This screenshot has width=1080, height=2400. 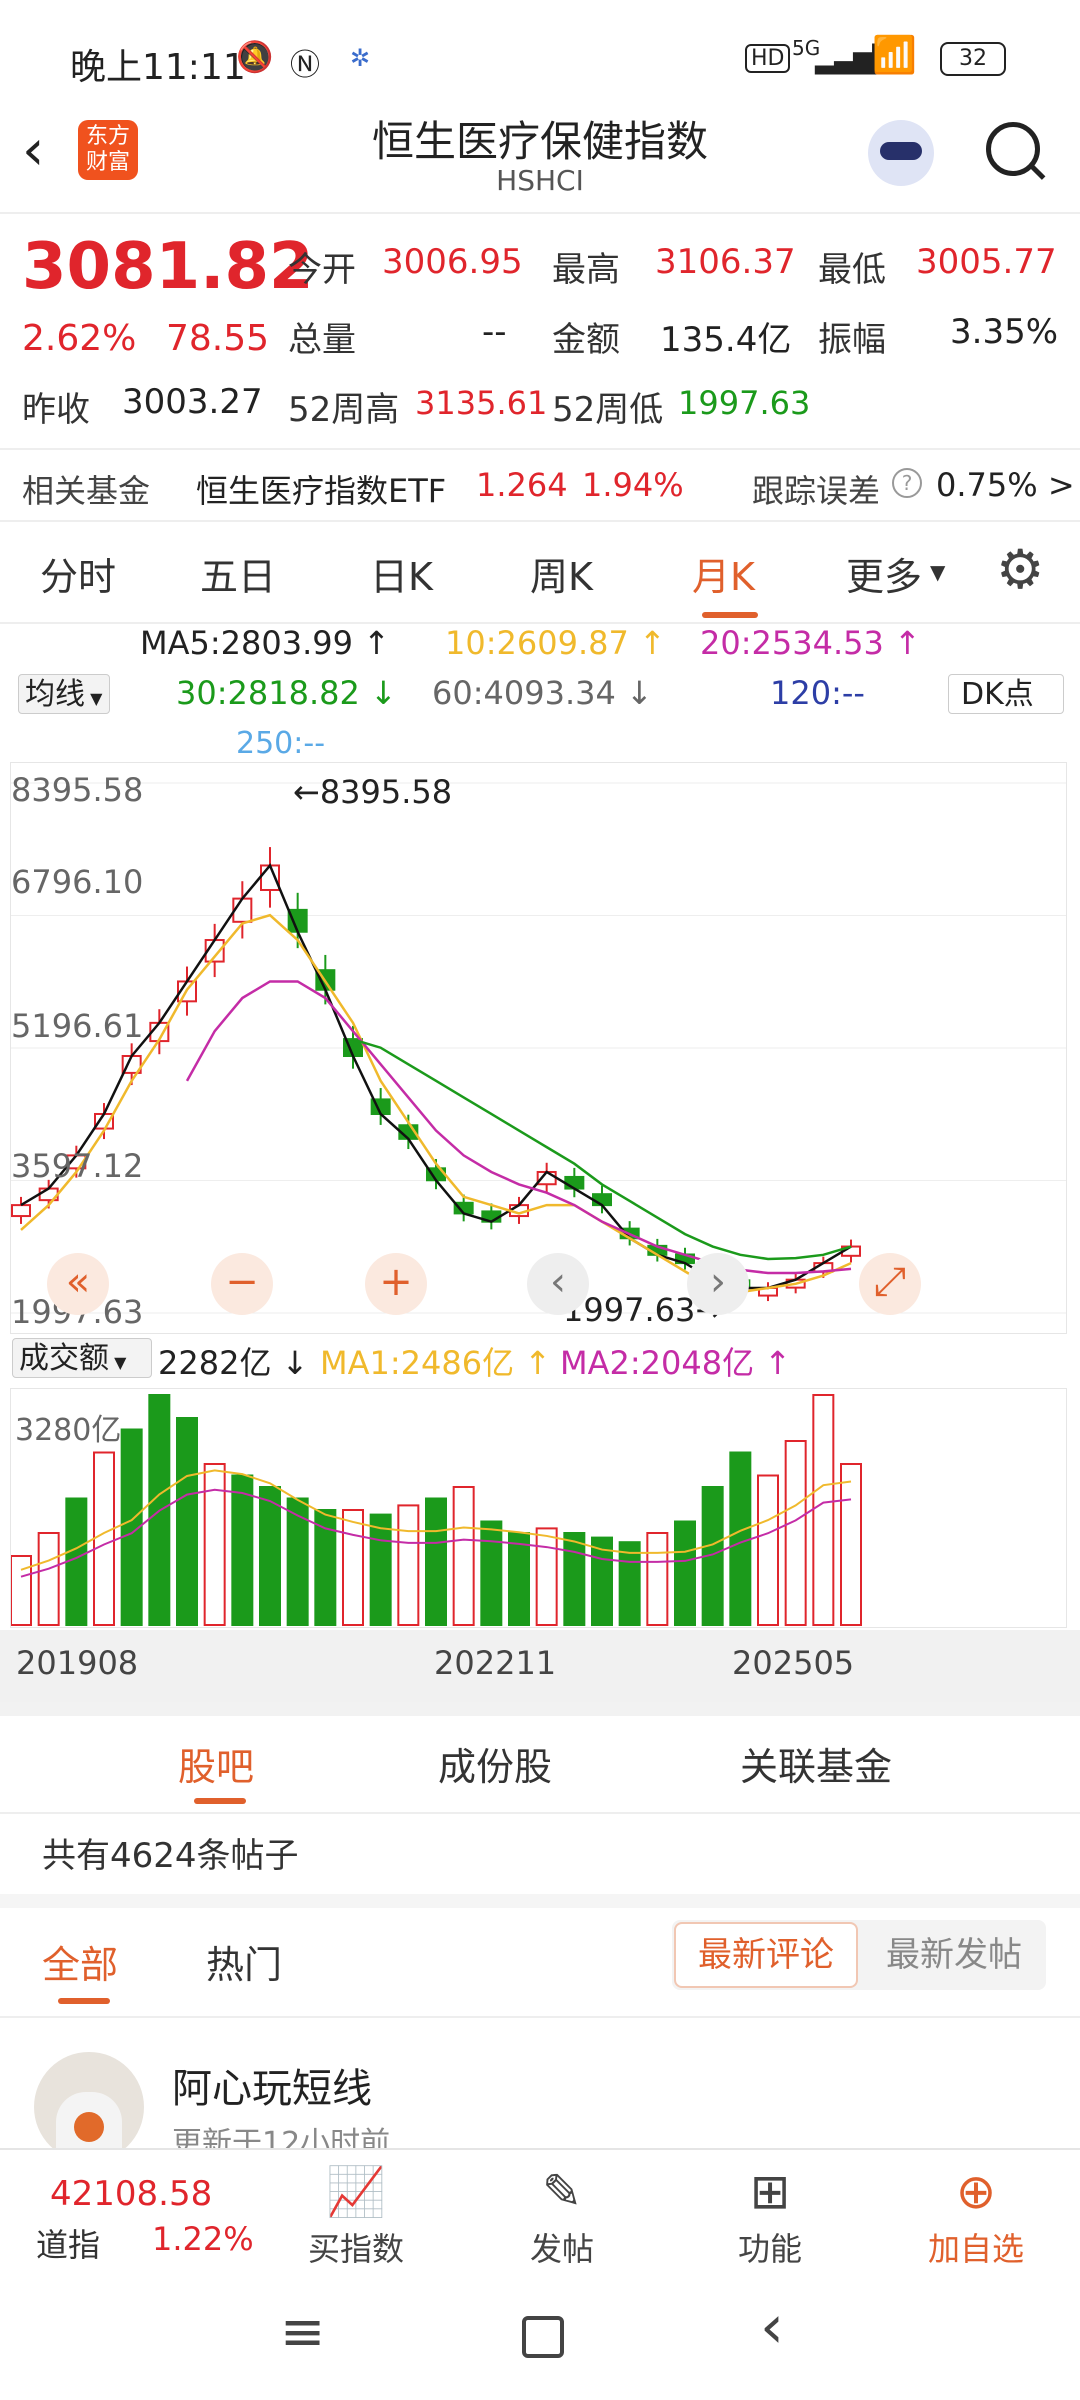 I want to click on volume-value: --, so click(x=494, y=332).